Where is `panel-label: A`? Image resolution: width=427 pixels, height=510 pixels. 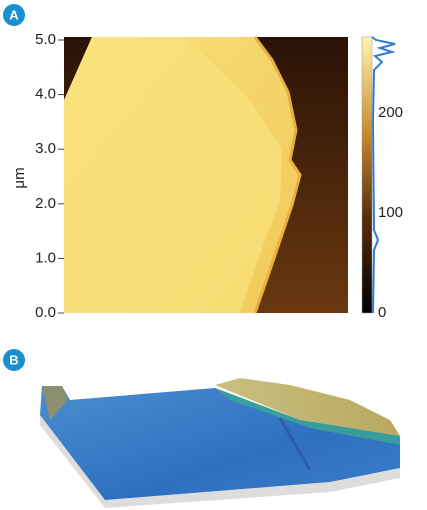
panel-label: A is located at coordinates (14, 14).